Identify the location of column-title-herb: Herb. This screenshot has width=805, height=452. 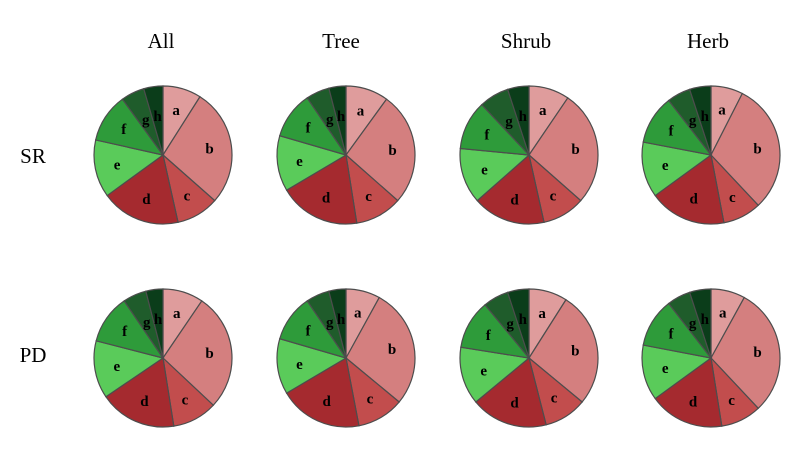
(708, 41).